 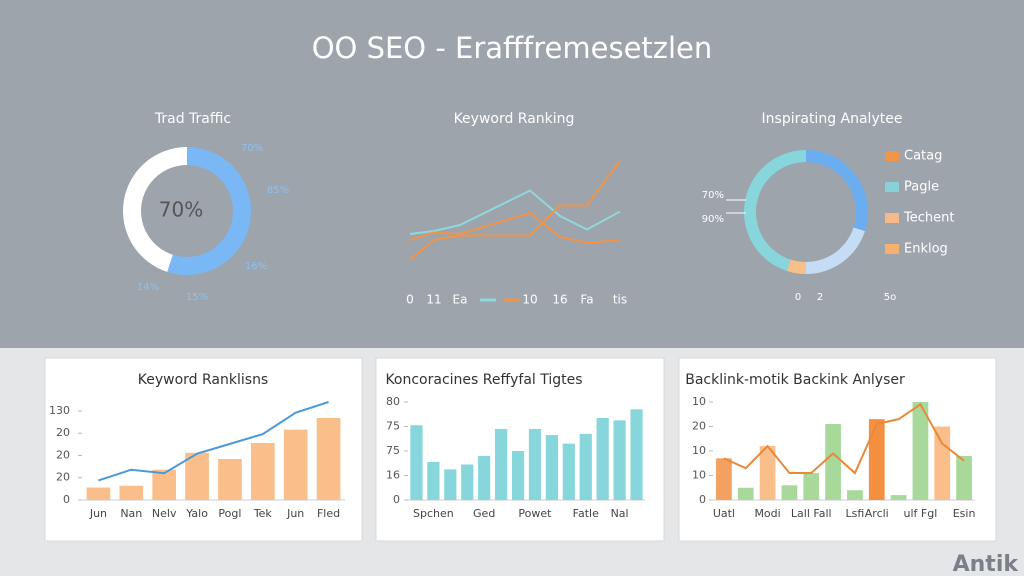 I want to click on y-tick-label: 130, so click(x=59, y=410).